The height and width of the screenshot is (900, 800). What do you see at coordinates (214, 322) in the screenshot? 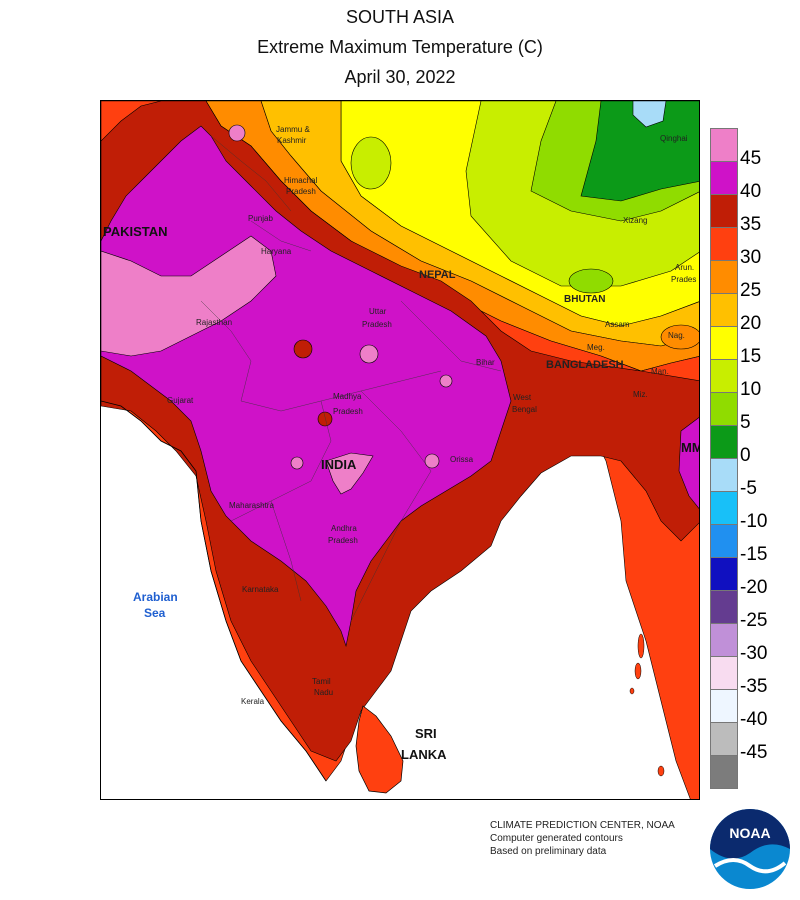
I see `label-rajasthan: Rajasthan` at bounding box center [214, 322].